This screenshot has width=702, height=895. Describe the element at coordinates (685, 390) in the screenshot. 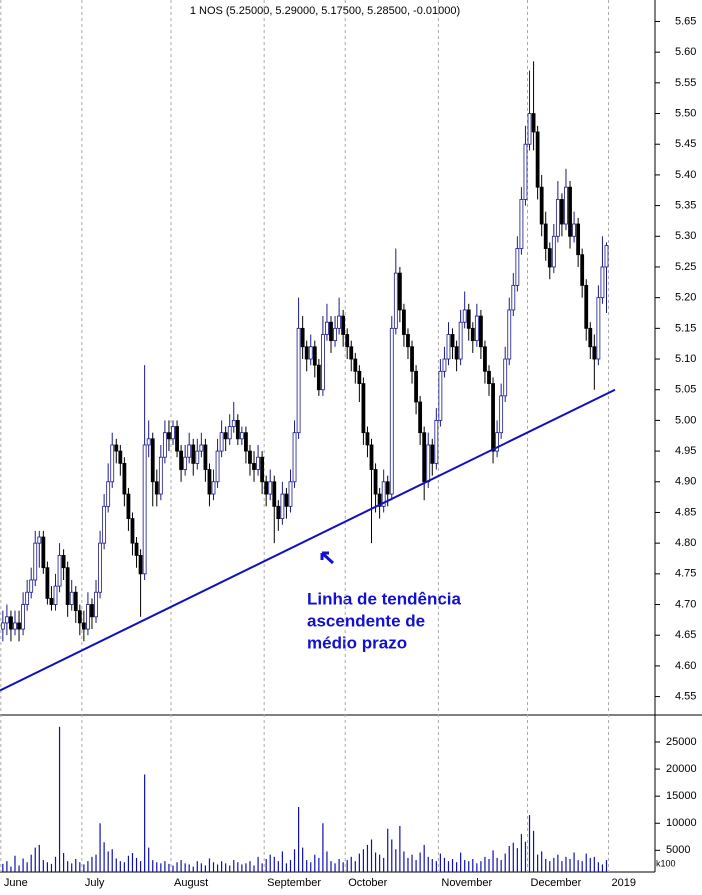

I see `y-tick-label: 5.05` at that location.